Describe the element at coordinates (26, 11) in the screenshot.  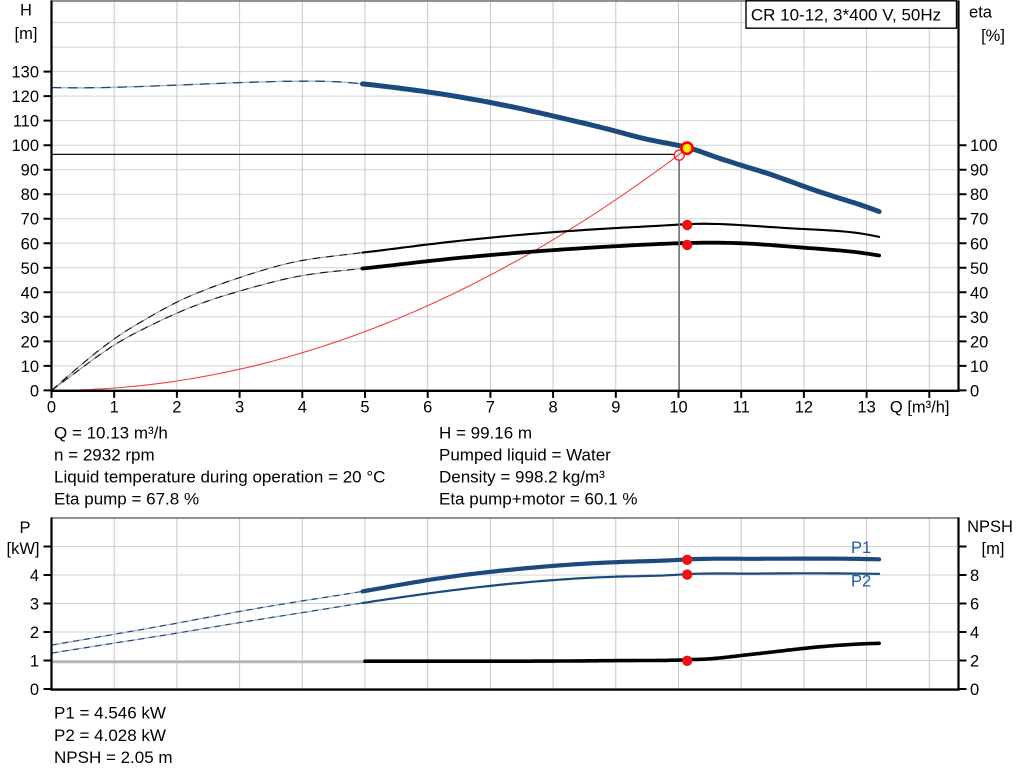
I see `svg-text: H` at that location.